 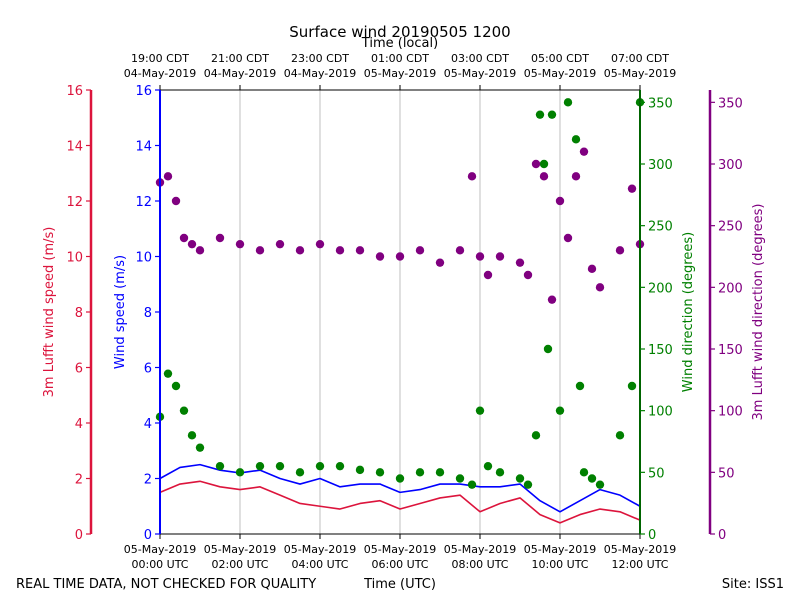 I want to click on wind-speed-tick-label: 16, so click(x=143, y=91).